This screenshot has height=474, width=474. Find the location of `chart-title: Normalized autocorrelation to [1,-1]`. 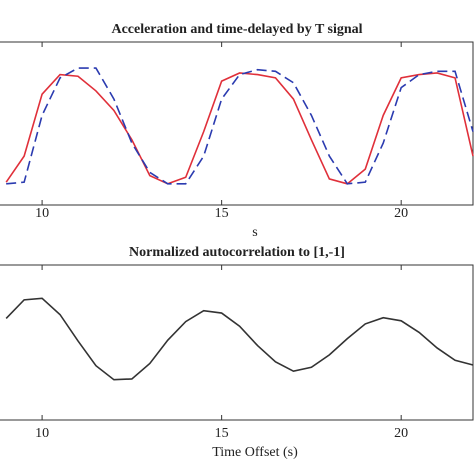

chart-title: Normalized autocorrelation to [1,-1] is located at coordinates (237, 252).